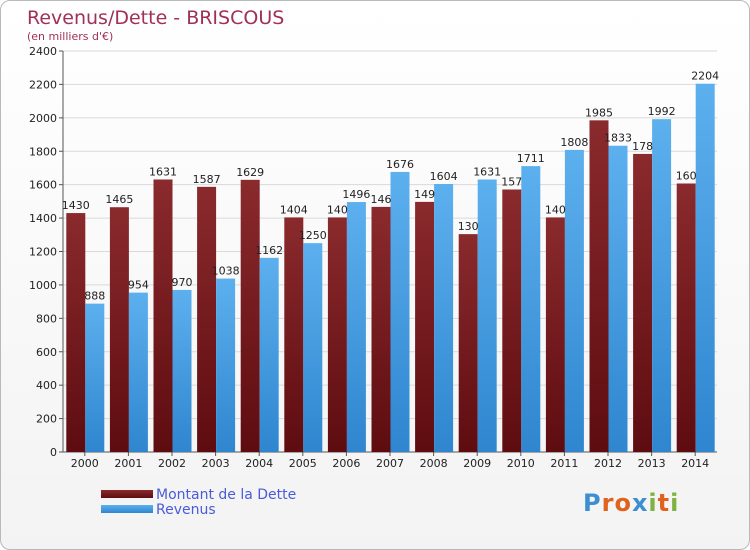 The height and width of the screenshot is (550, 750). I want to click on y-tick-label: 200, so click(46, 419).